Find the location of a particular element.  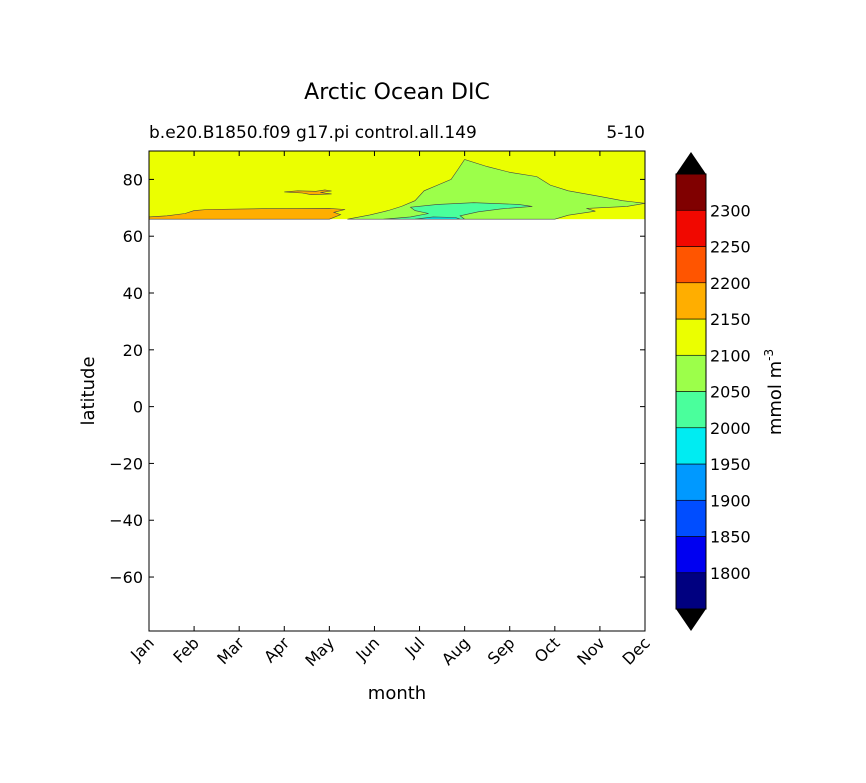

y-tick-label: 80 is located at coordinates (133, 179).